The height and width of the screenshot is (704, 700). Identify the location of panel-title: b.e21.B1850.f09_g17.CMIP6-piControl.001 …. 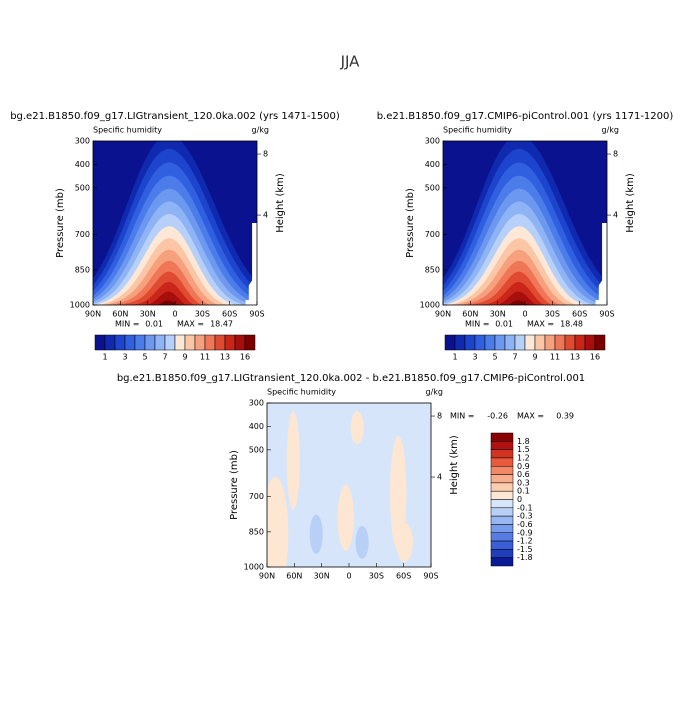
(525, 116).